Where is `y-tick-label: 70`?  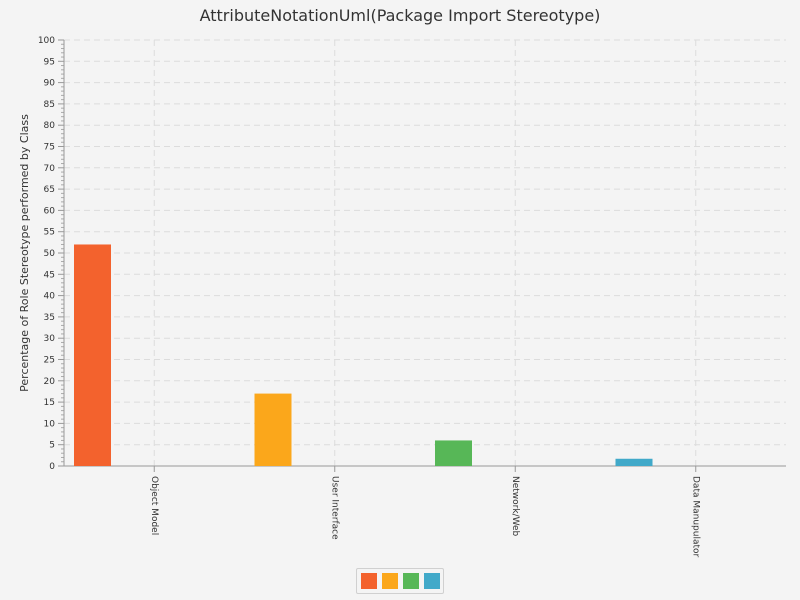 y-tick-label: 70 is located at coordinates (50, 169).